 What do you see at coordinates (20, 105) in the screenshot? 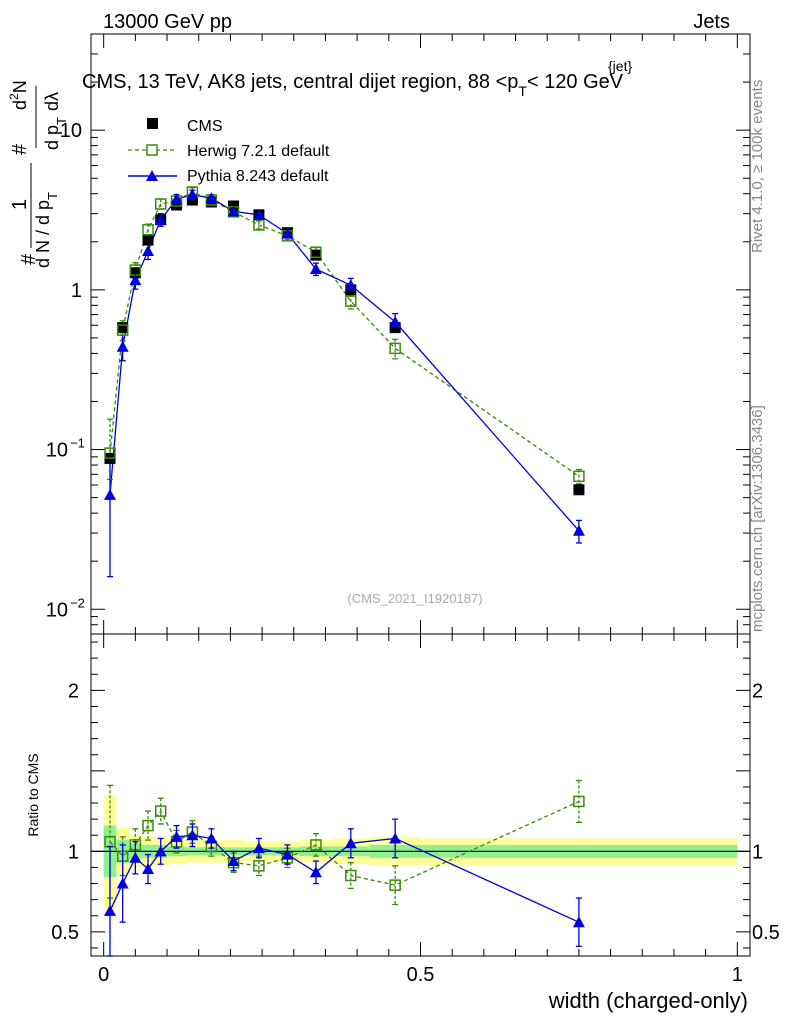
I see `ylabel-d2: d` at bounding box center [20, 105].